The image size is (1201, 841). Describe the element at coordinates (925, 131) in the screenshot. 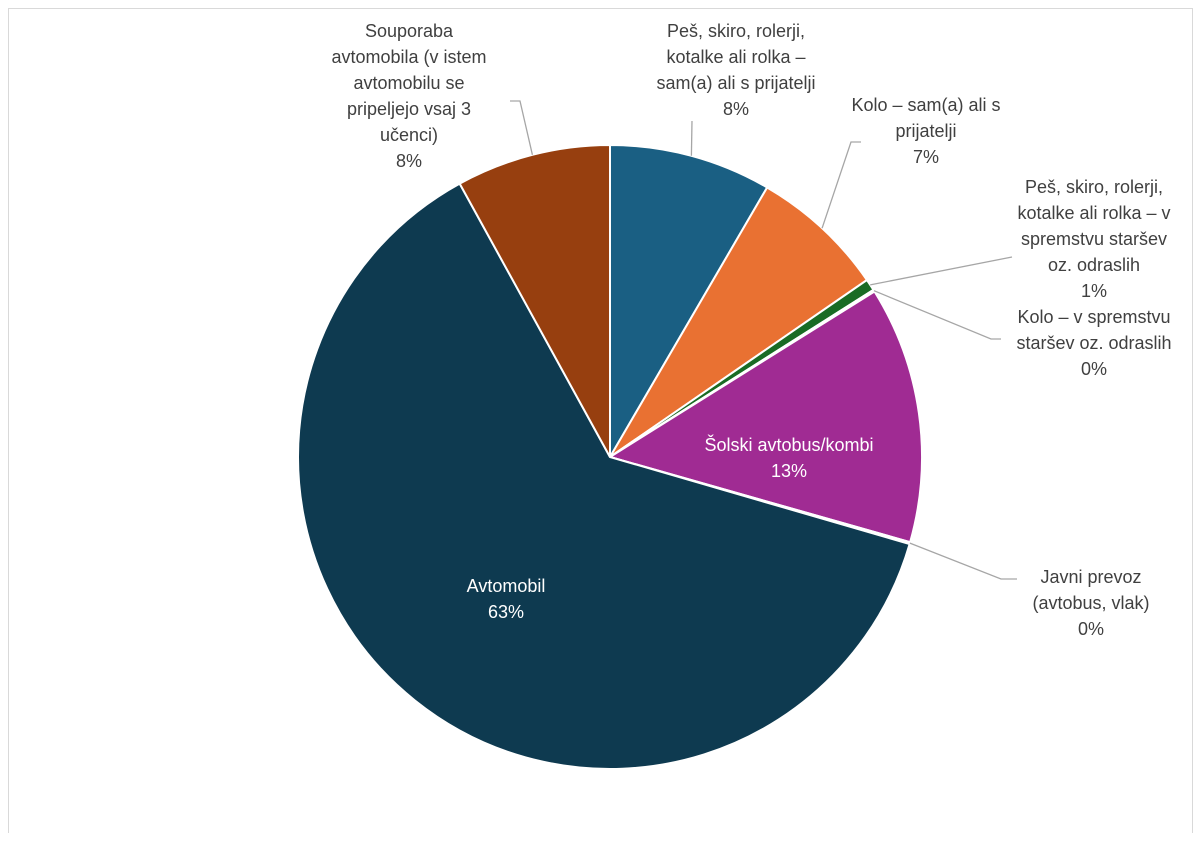

I see `data-label-2: Kolo – sam(a) ali s prijatelji 7%` at that location.